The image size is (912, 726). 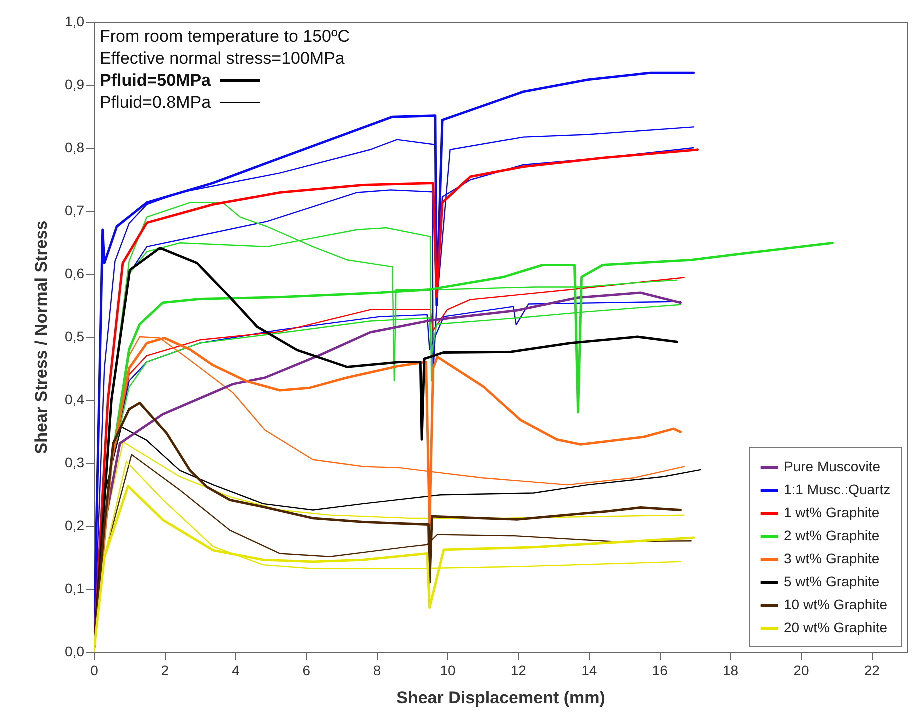 What do you see at coordinates (75, 526) in the screenshot?
I see `y-tick-label: 0,2` at bounding box center [75, 526].